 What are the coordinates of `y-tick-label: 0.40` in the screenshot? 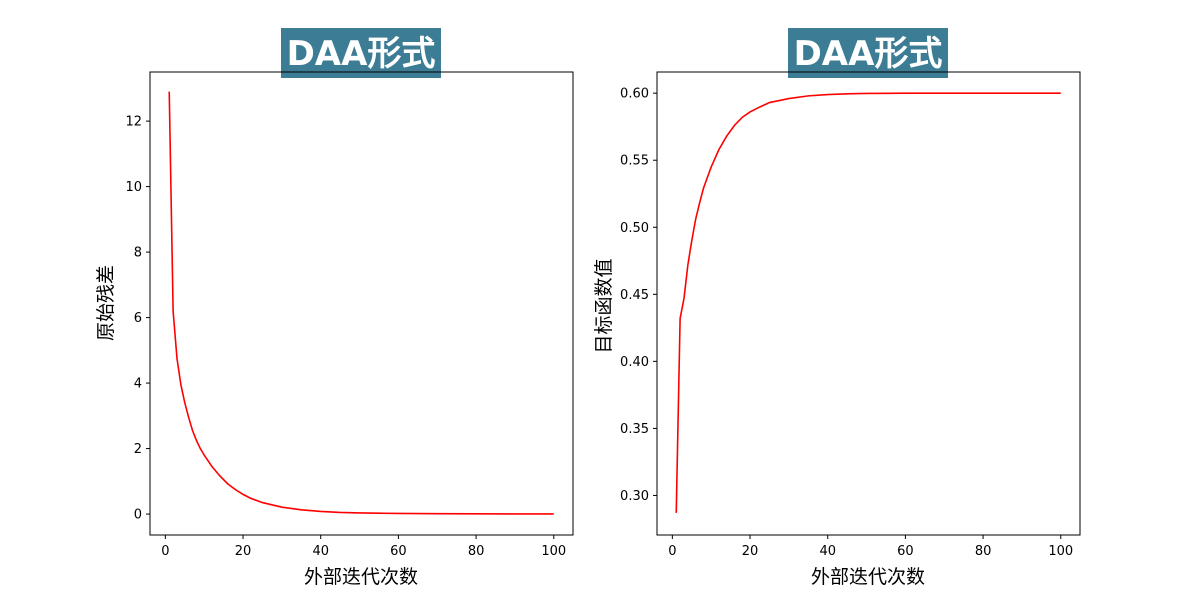 It's located at (634, 362).